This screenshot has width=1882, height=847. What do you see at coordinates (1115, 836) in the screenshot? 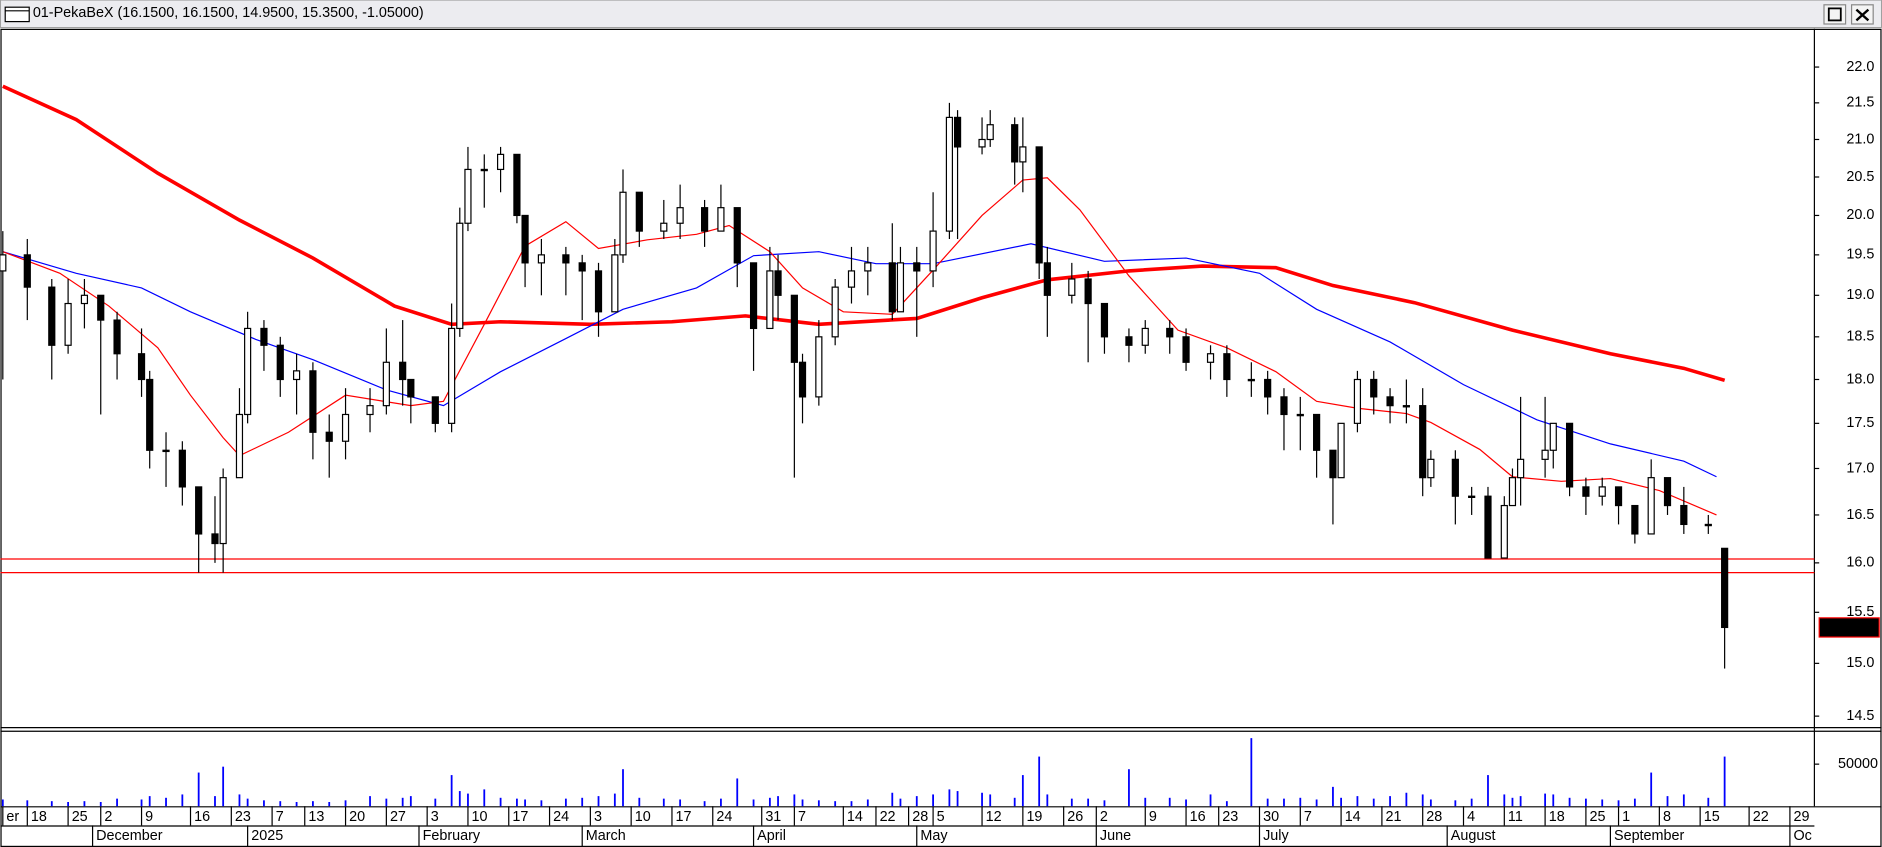
I see `month-tick-label: June` at bounding box center [1115, 836].